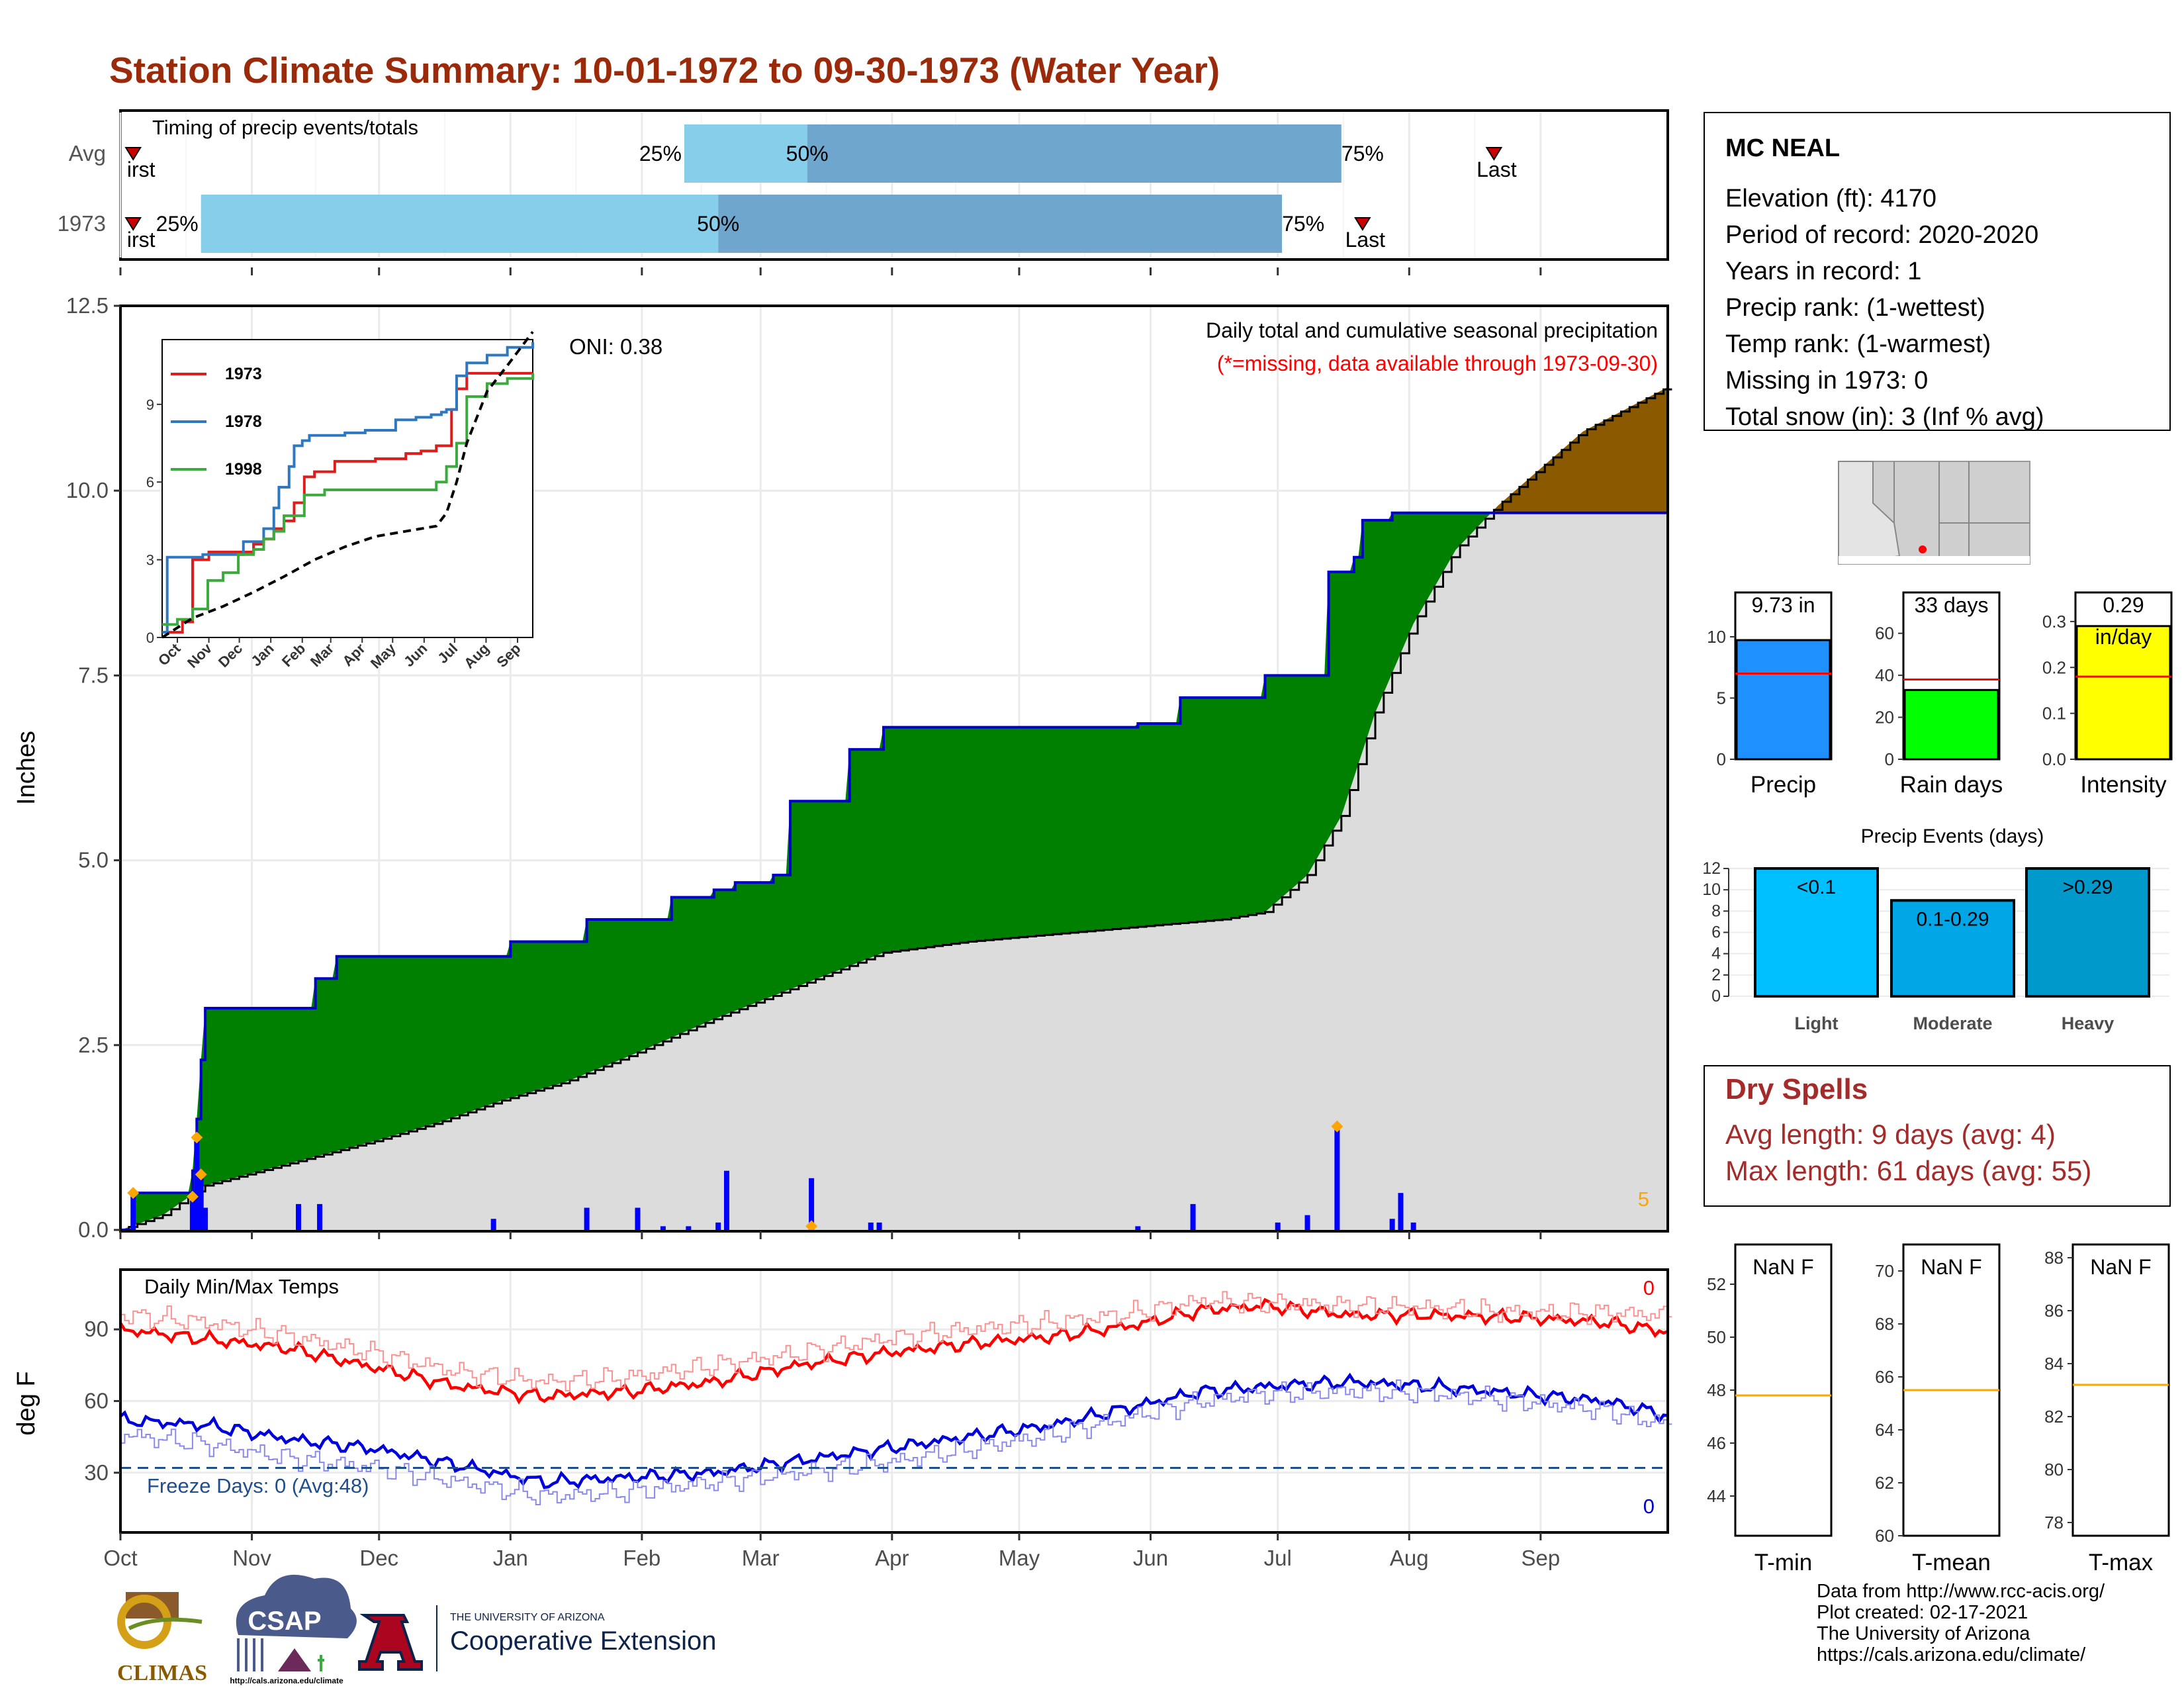 The width and height of the screenshot is (2184, 1688). I want to click on temp-box-tick-label: 46, so click(1716, 1443).